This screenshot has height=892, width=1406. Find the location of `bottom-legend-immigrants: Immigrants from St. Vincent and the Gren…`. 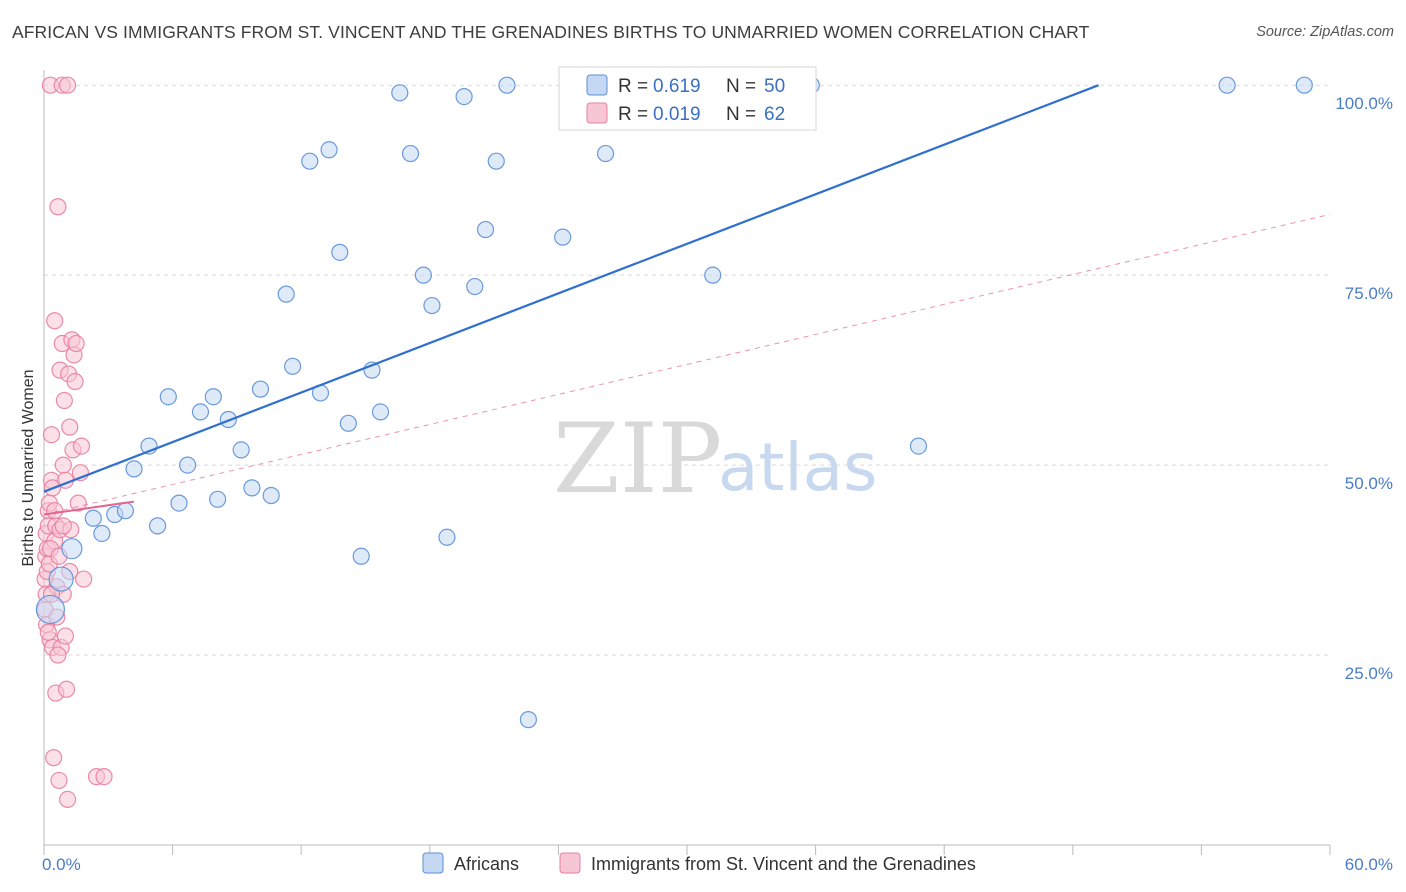

bottom-legend-immigrants: Immigrants from St. Vincent and the Gren… is located at coordinates (783, 864).